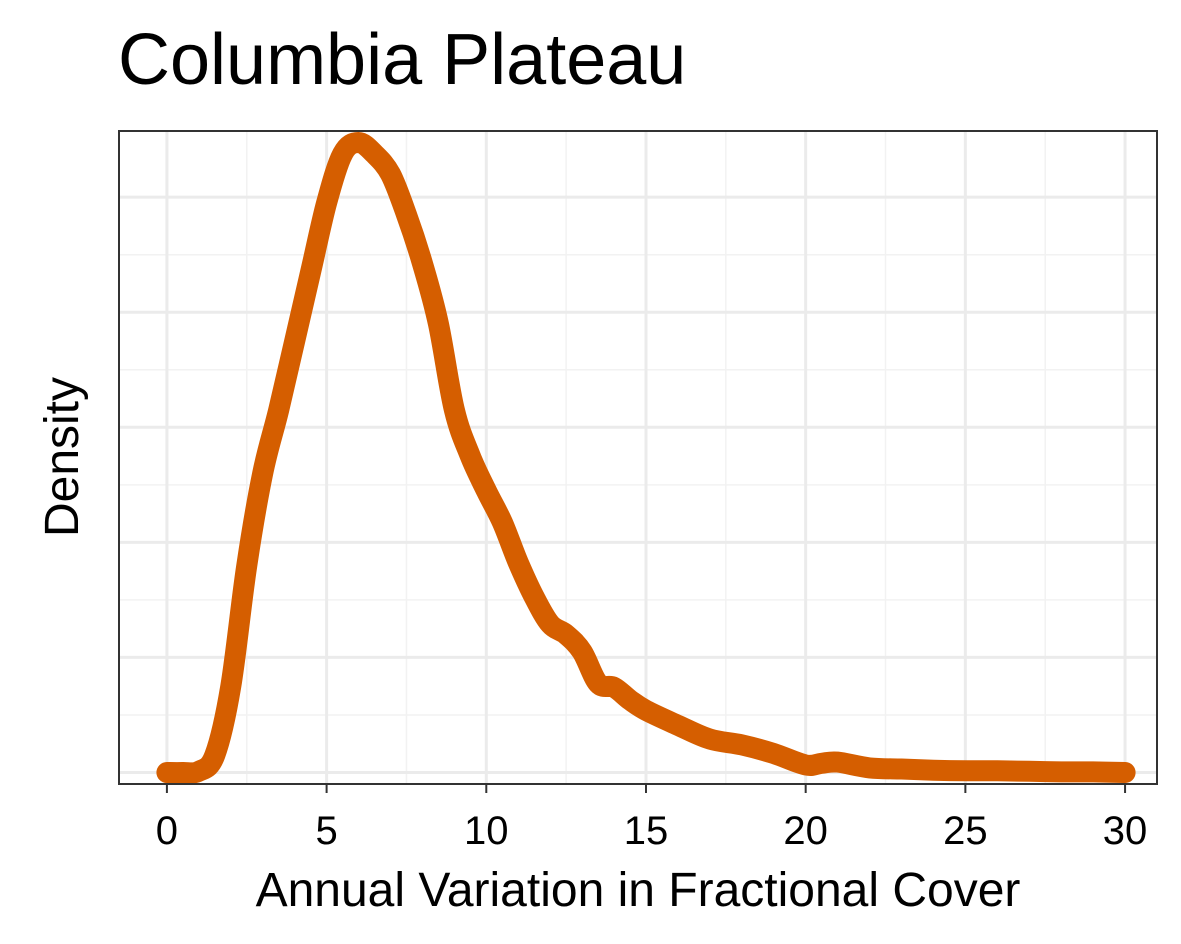  What do you see at coordinates (805, 831) in the screenshot?
I see `x-tick-label: 20` at bounding box center [805, 831].